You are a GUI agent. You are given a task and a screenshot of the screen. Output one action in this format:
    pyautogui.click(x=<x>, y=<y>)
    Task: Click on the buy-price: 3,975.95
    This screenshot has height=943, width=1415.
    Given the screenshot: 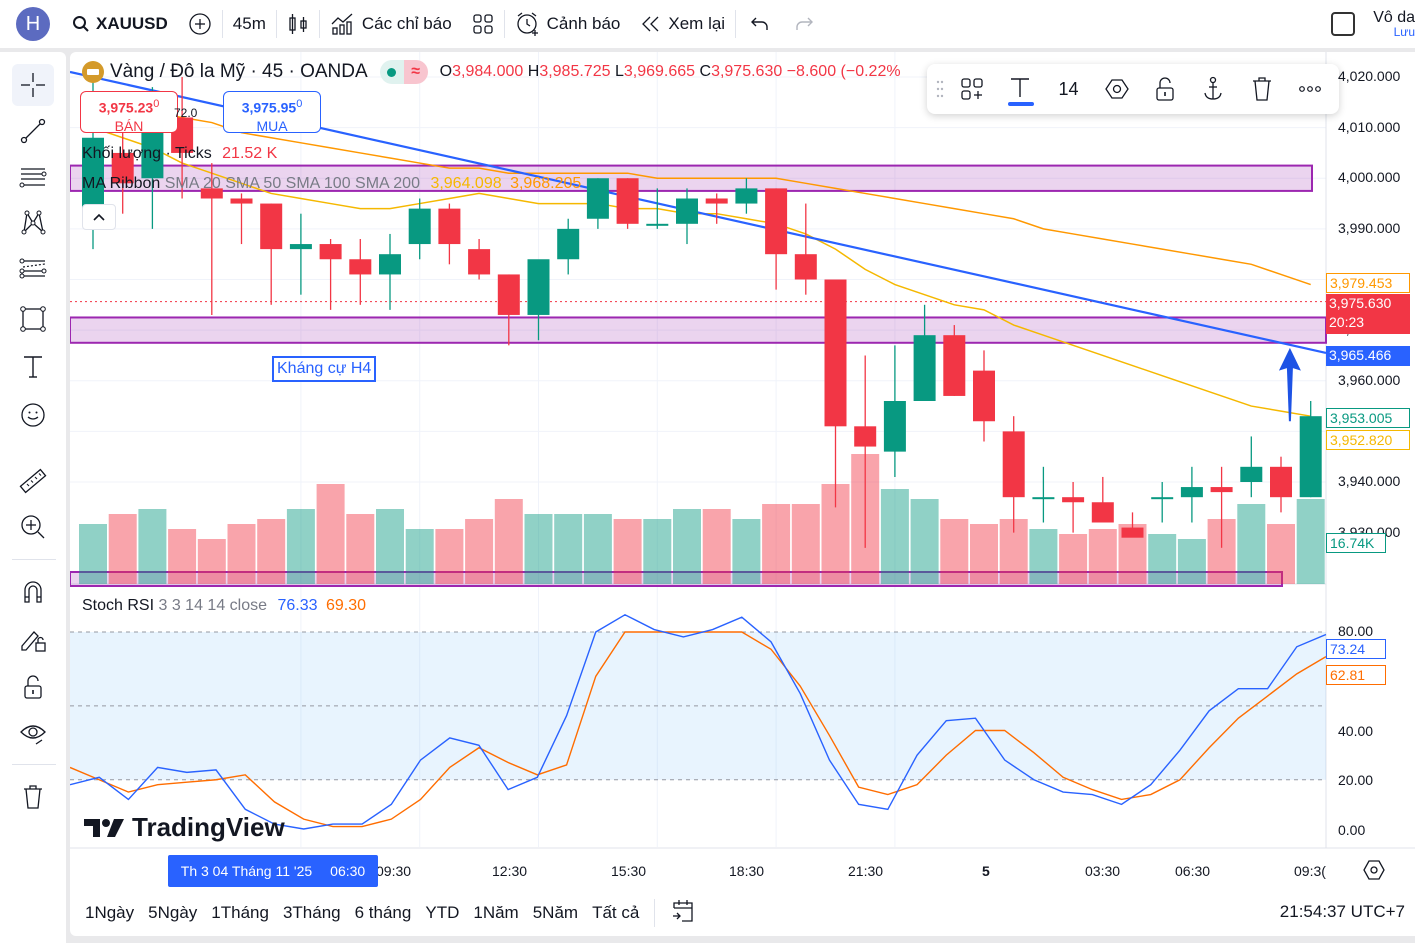 What is the action you would take?
    pyautogui.click(x=269, y=107)
    